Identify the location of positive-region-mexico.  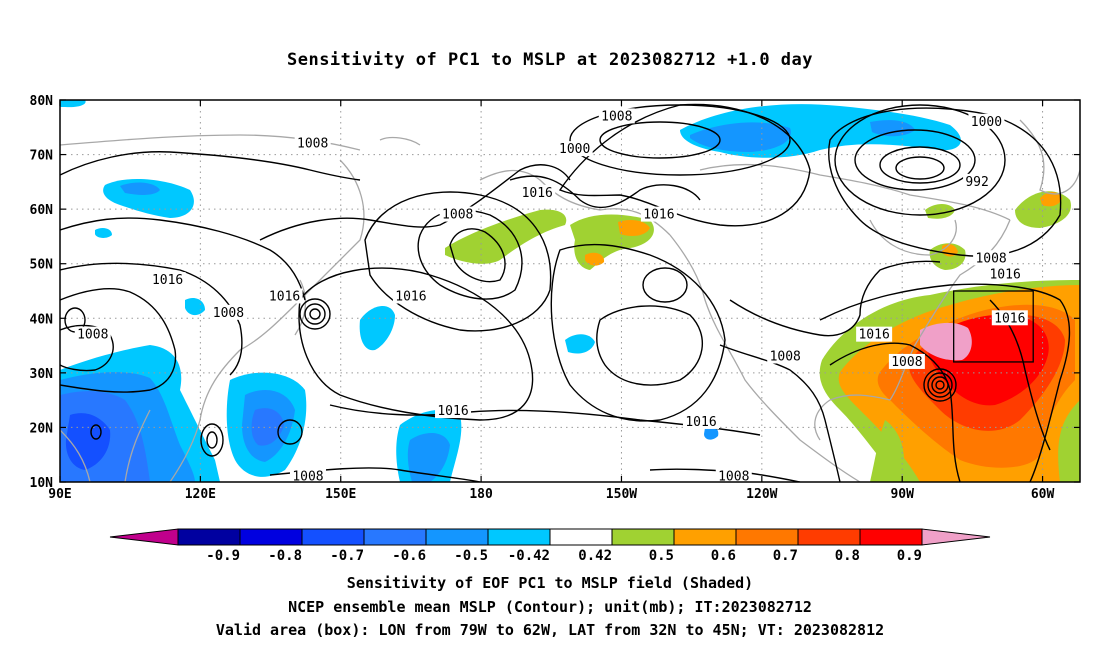
(887, 451).